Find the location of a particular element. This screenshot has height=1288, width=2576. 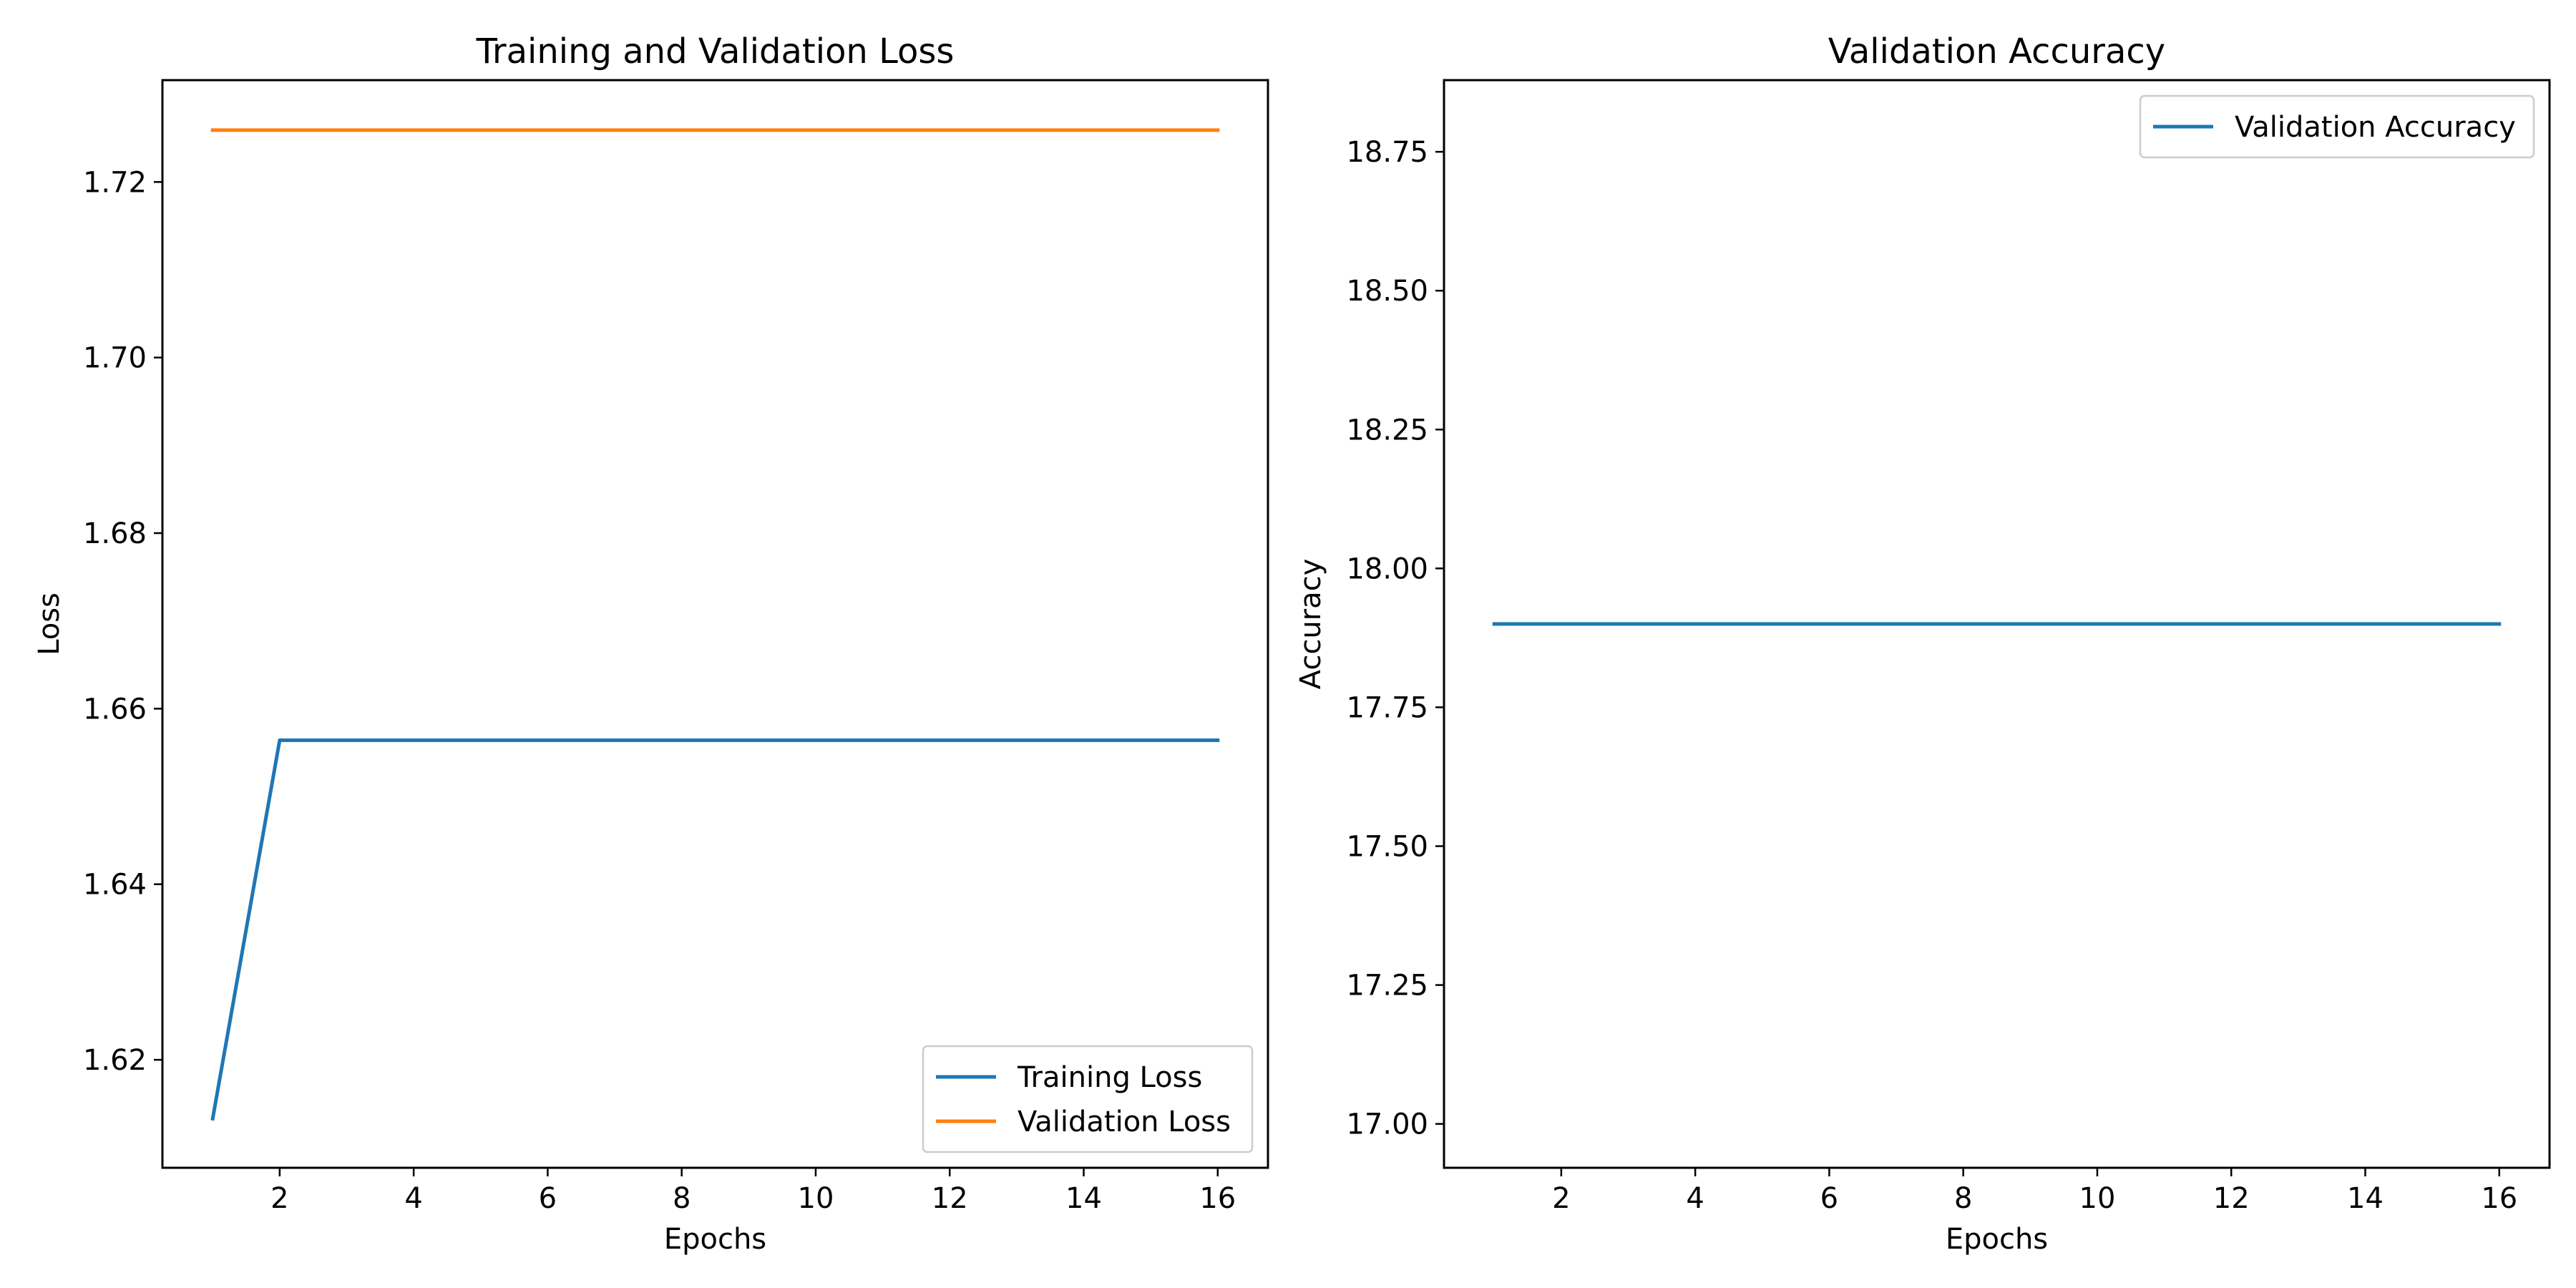

loss-chart-title: Training and Validation Loss is located at coordinates (715, 51).